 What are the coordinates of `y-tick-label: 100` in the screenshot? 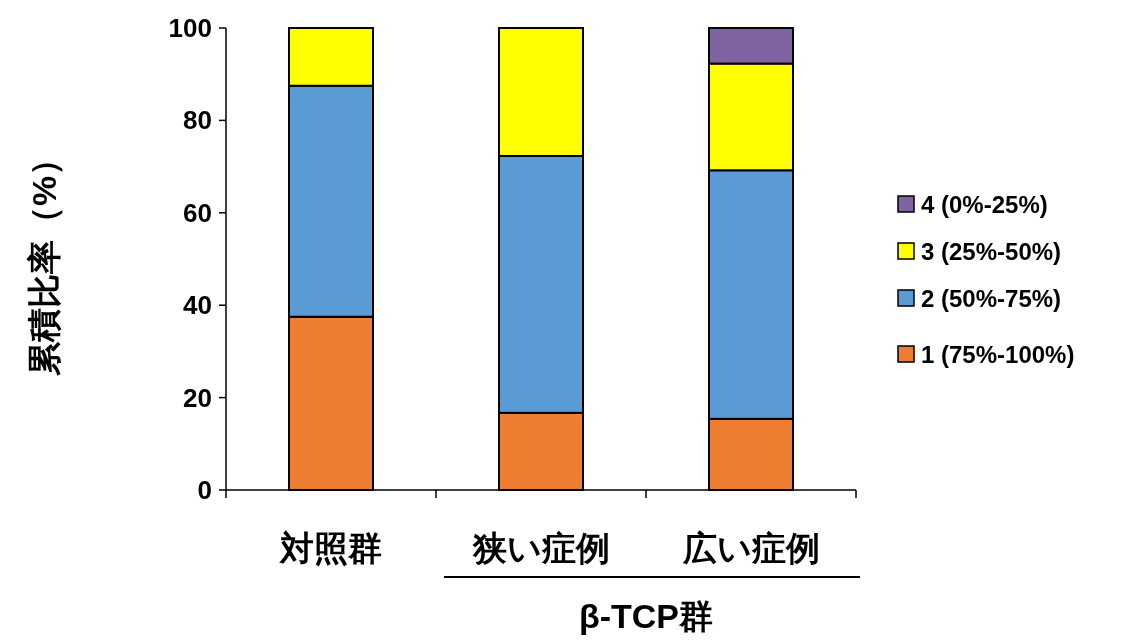 It's located at (190, 28).